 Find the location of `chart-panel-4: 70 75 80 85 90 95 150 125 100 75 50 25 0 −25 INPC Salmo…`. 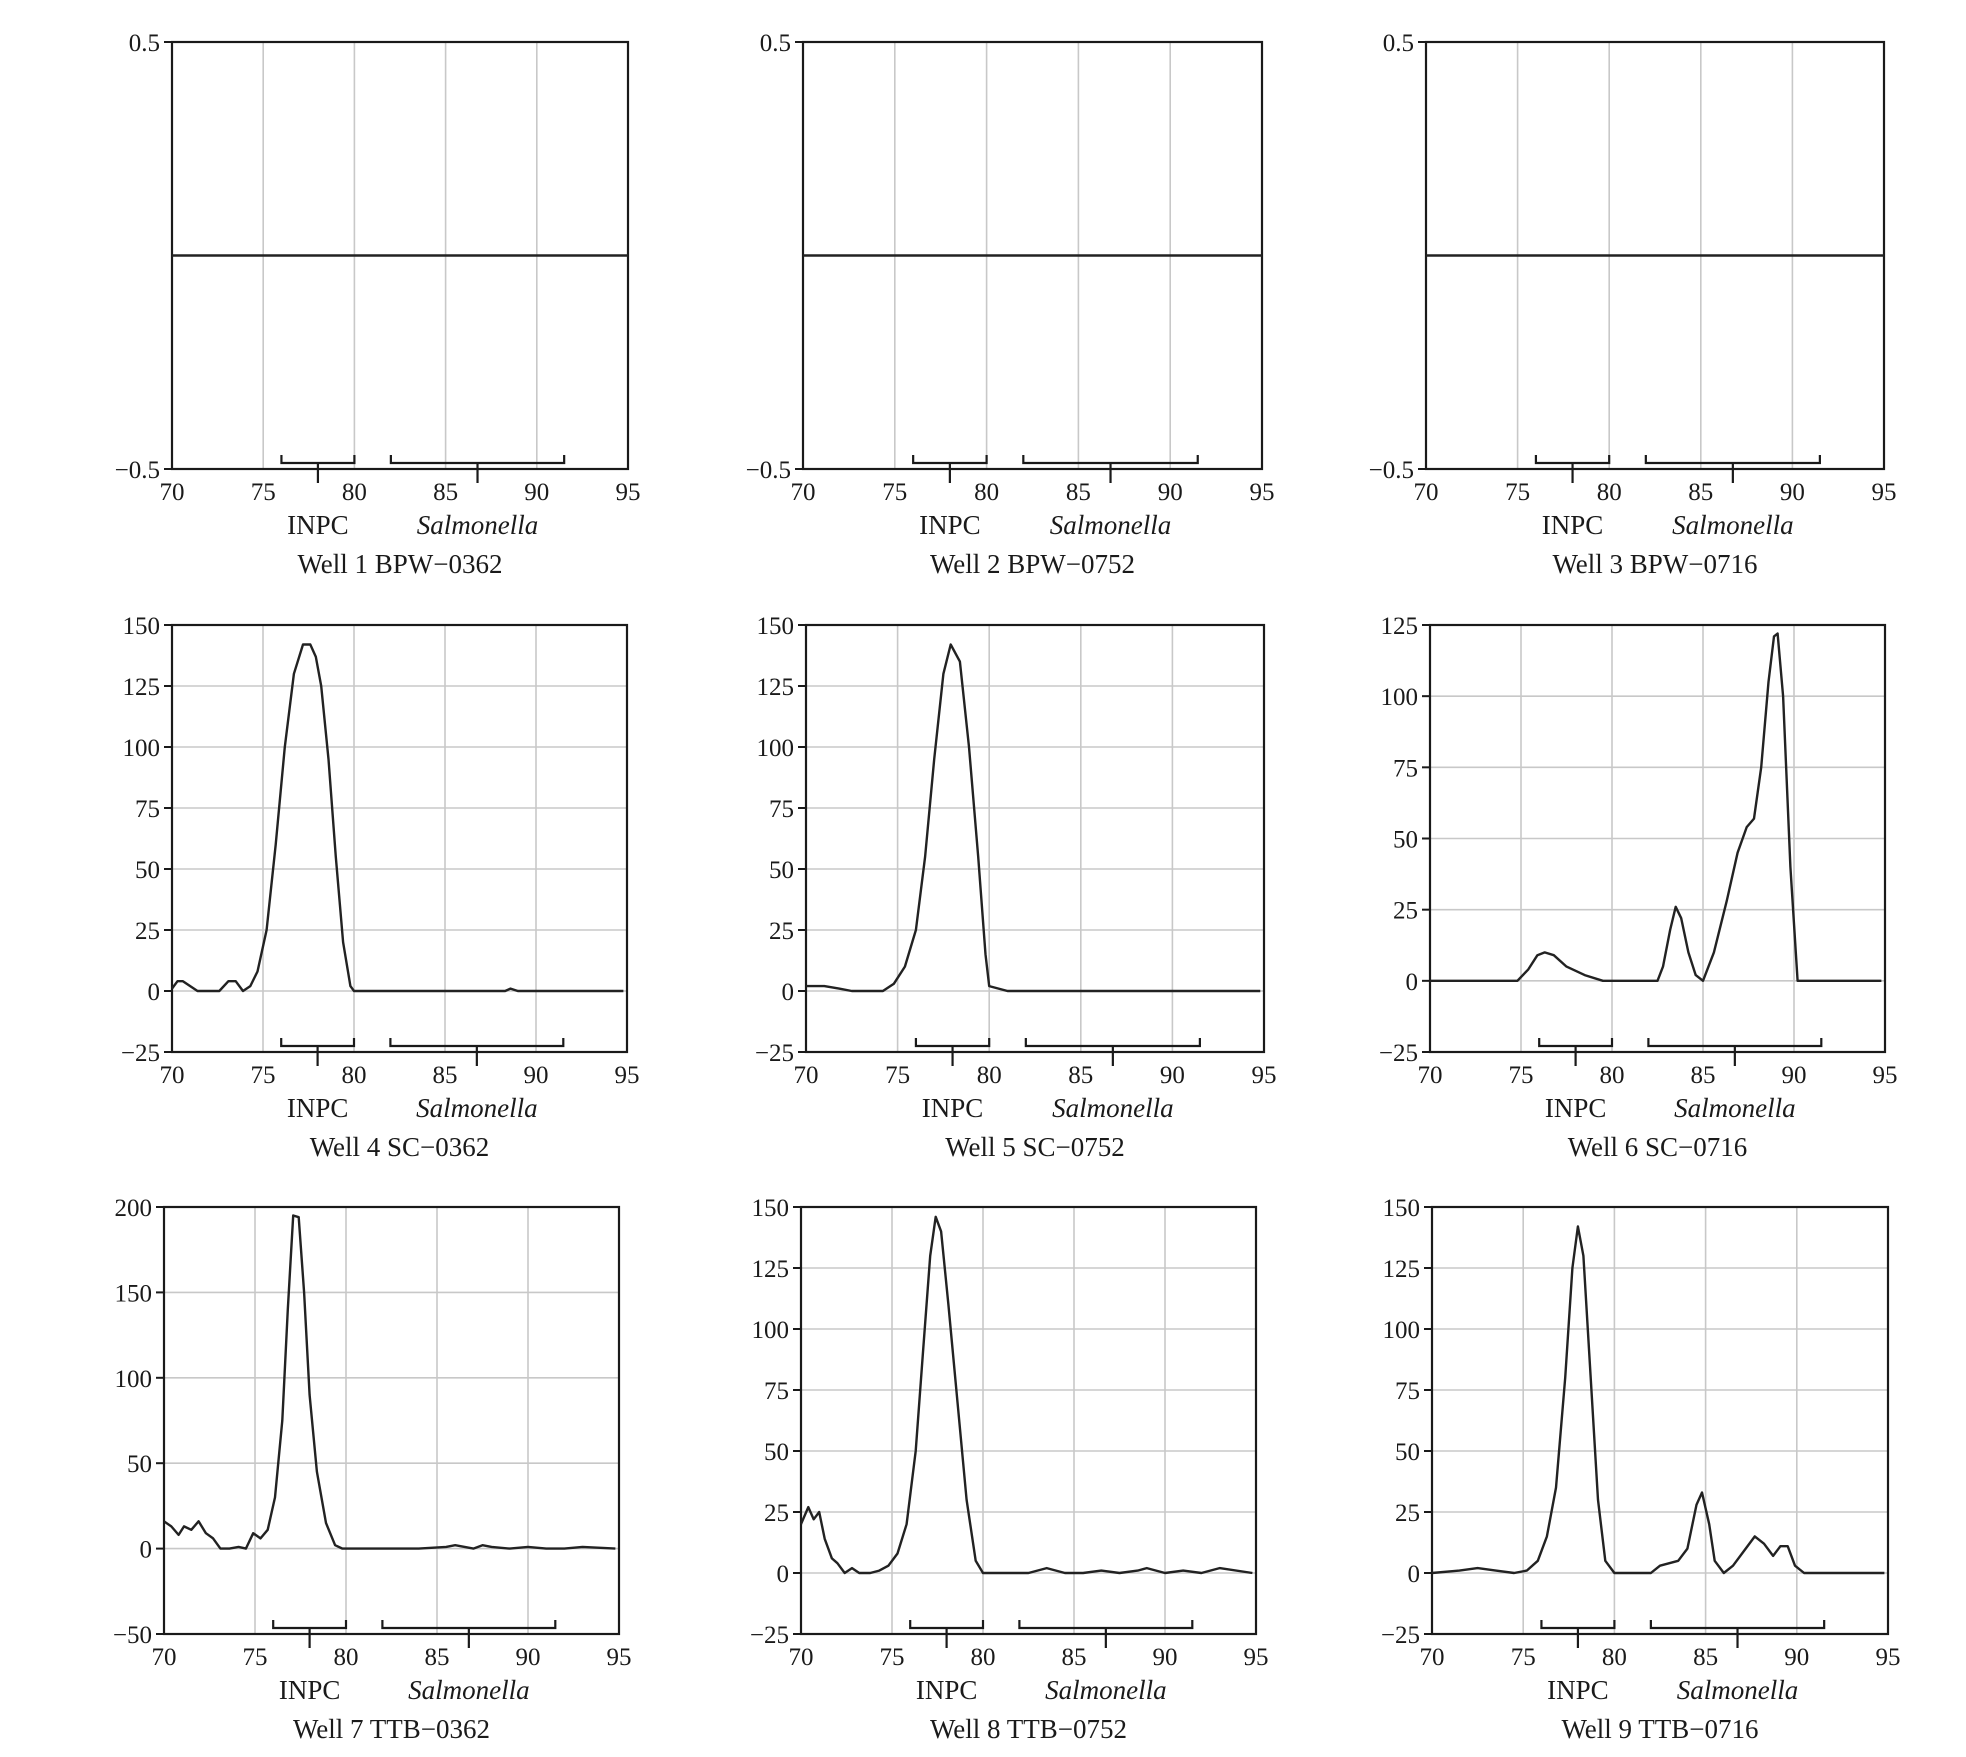

chart-panel-4: 70 75 80 85 90 95 150 125 100 75 50 25 0 −25 INPC Salmo… is located at coordinates (380, 887).